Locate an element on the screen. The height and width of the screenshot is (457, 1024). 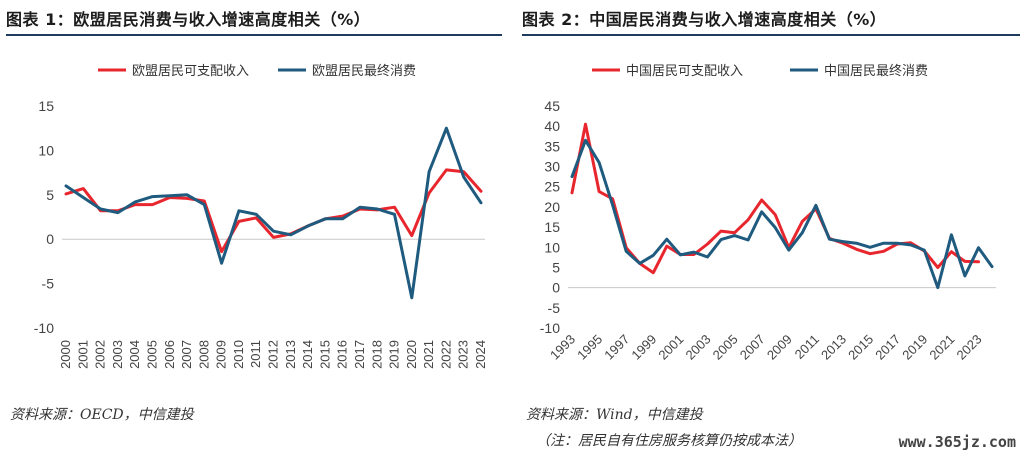
x-tick-label: 1997 is located at coordinates (616, 347).